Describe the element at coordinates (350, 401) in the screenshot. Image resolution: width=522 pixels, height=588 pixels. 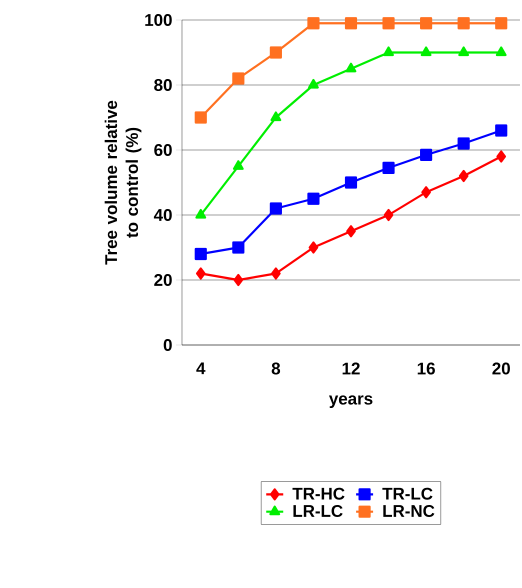
I see `x-axis-title: years` at that location.